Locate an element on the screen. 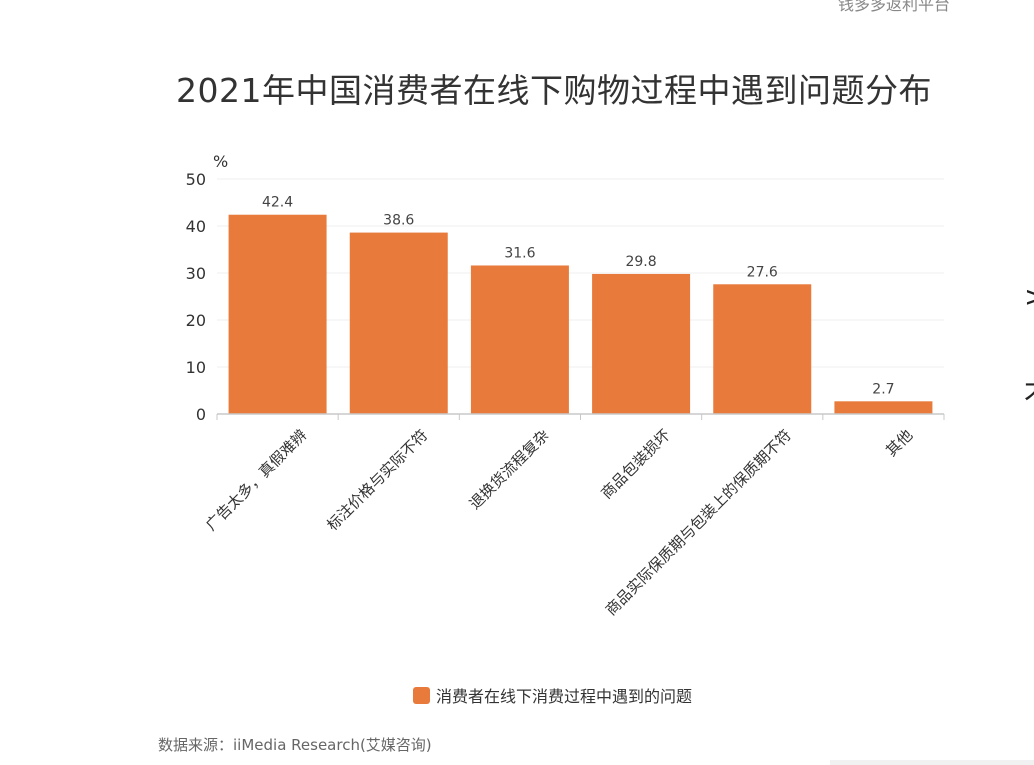 The height and width of the screenshot is (765, 1034). legend-swatch is located at coordinates (421, 695).